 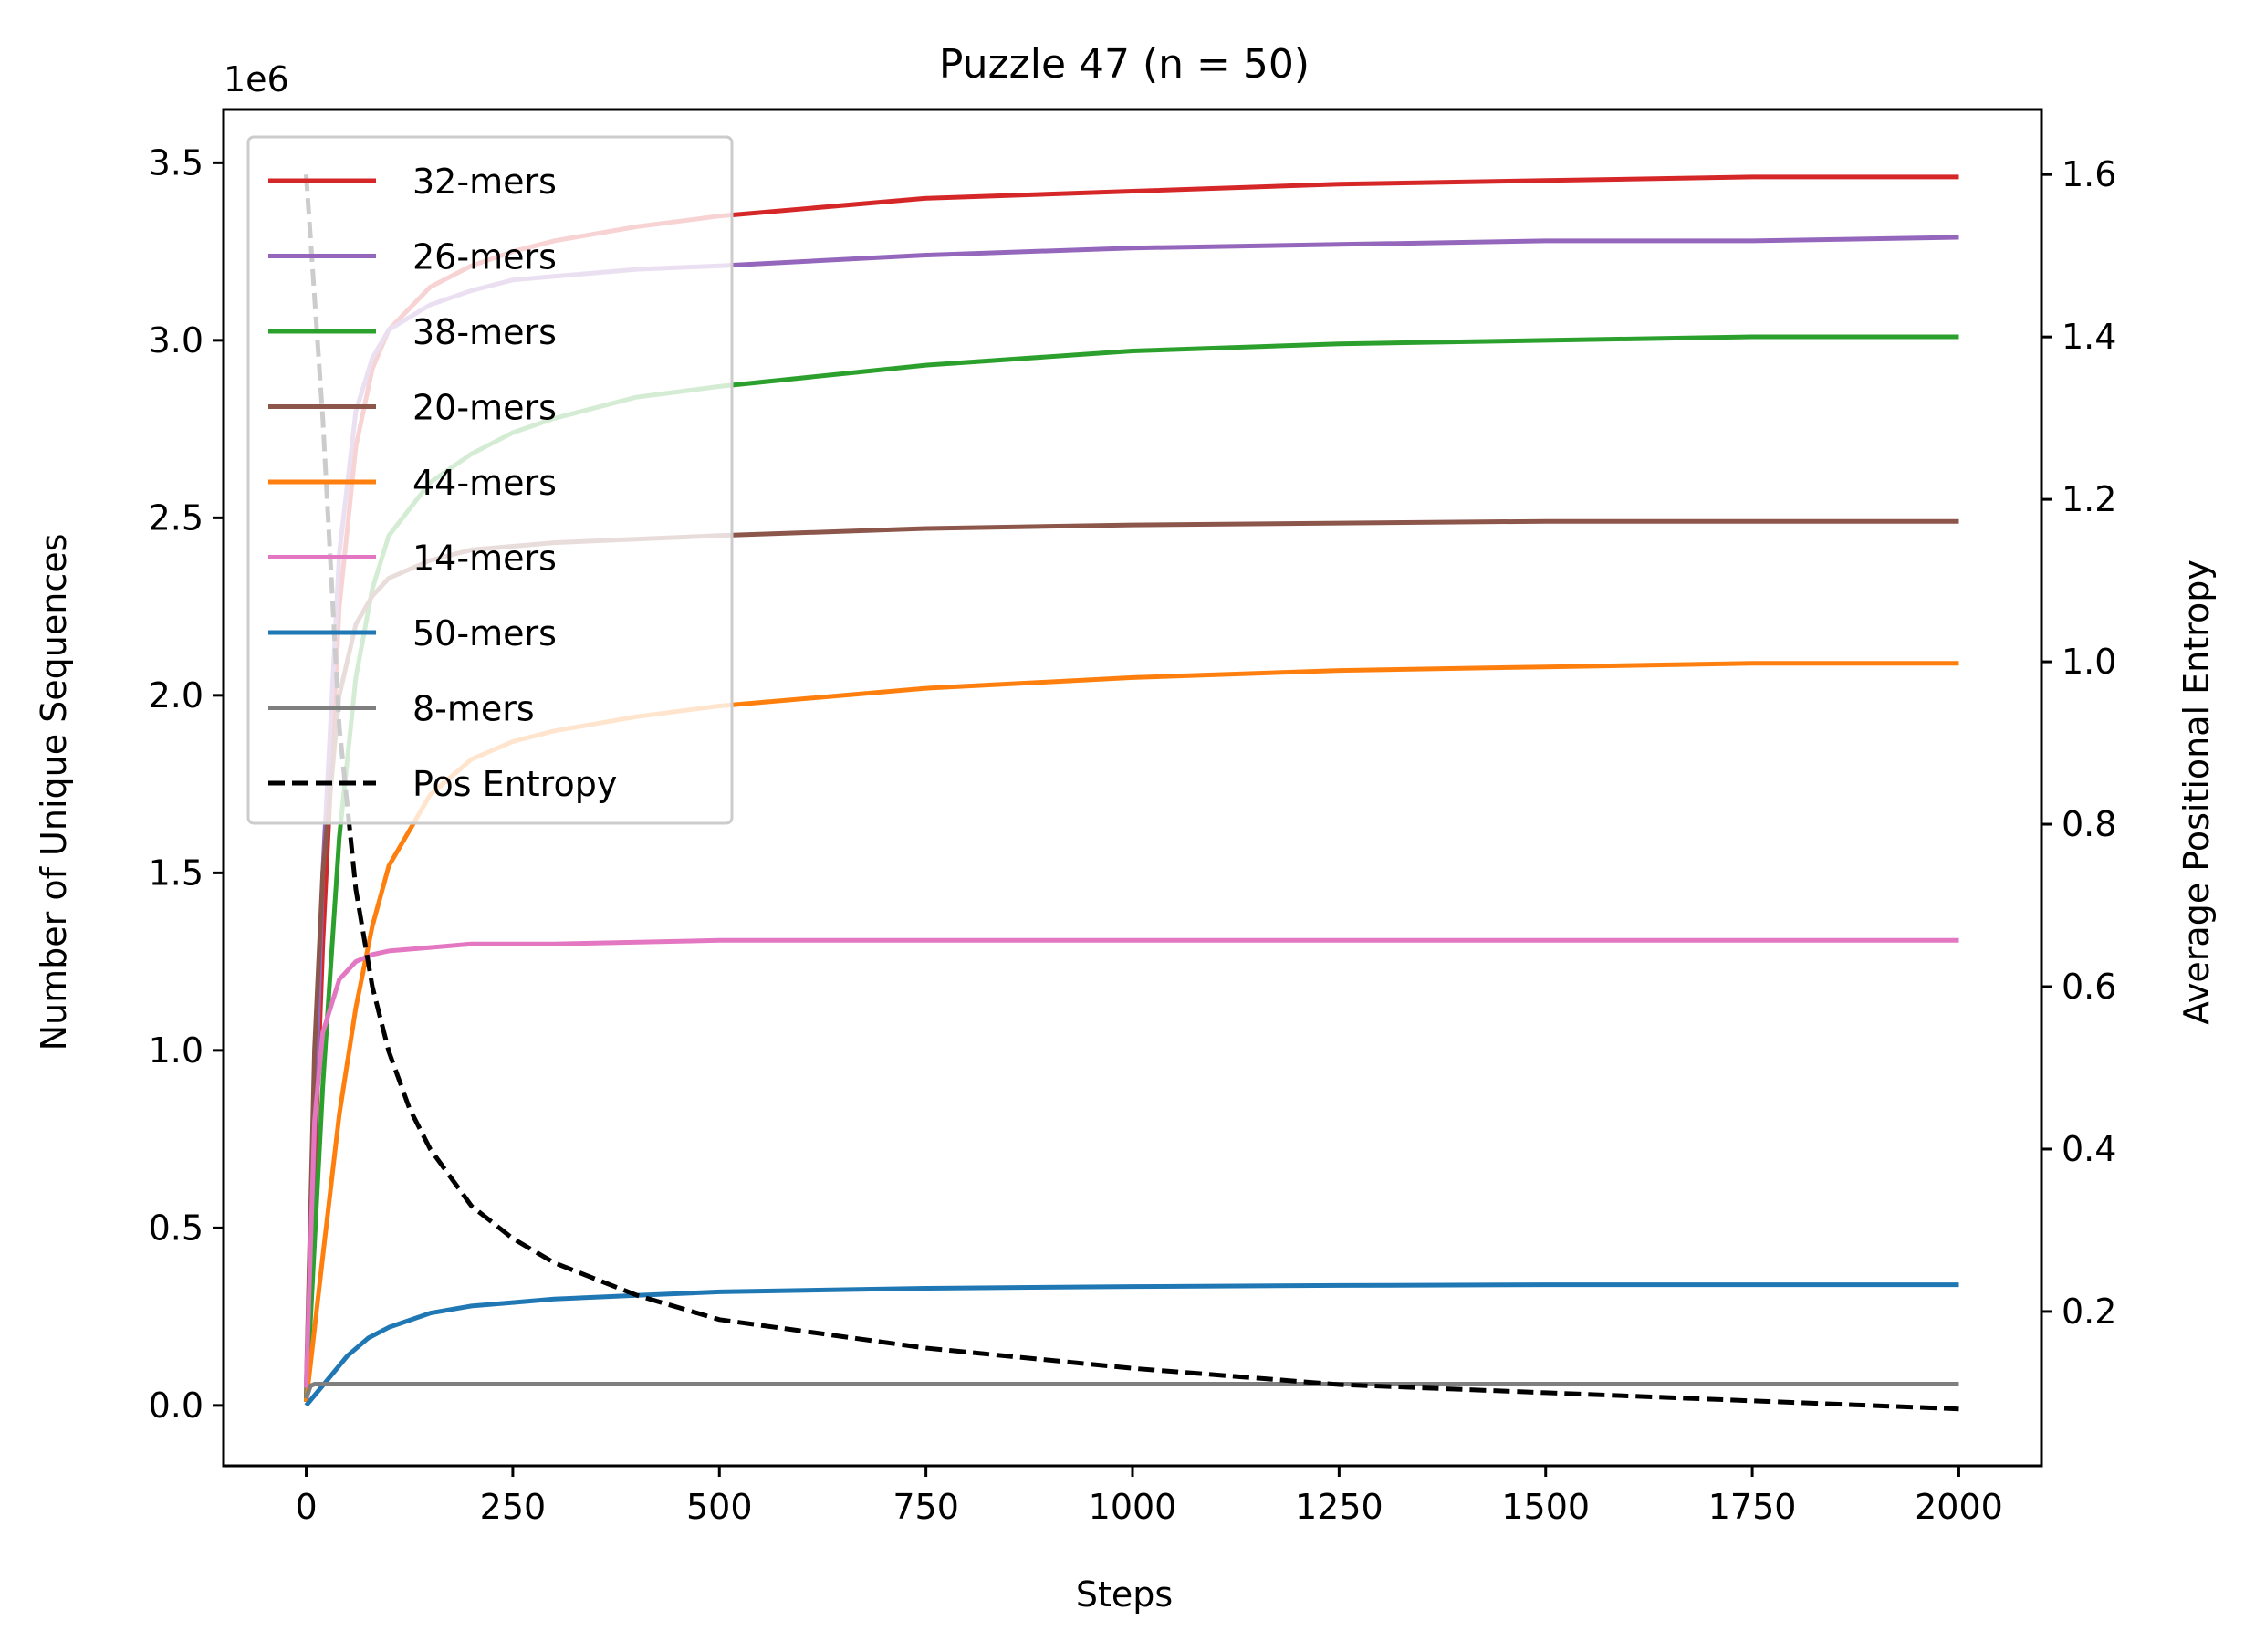 What do you see at coordinates (176, 162) in the screenshot?
I see `y-tick-label-7: 3.5` at bounding box center [176, 162].